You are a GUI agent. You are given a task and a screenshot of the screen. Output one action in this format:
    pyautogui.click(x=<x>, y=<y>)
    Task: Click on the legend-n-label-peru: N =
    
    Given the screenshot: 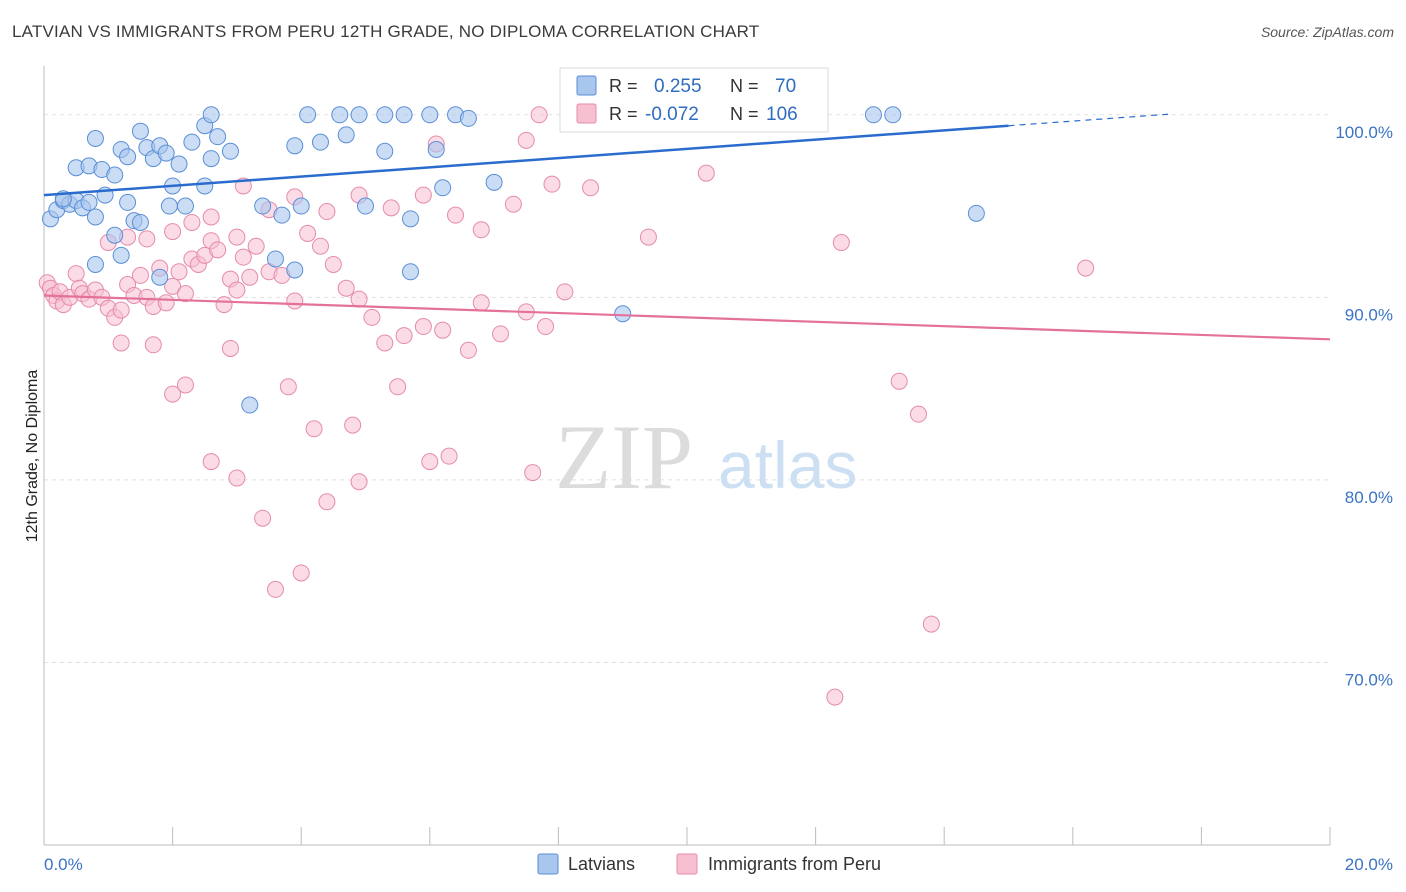 What is the action you would take?
    pyautogui.click(x=744, y=114)
    